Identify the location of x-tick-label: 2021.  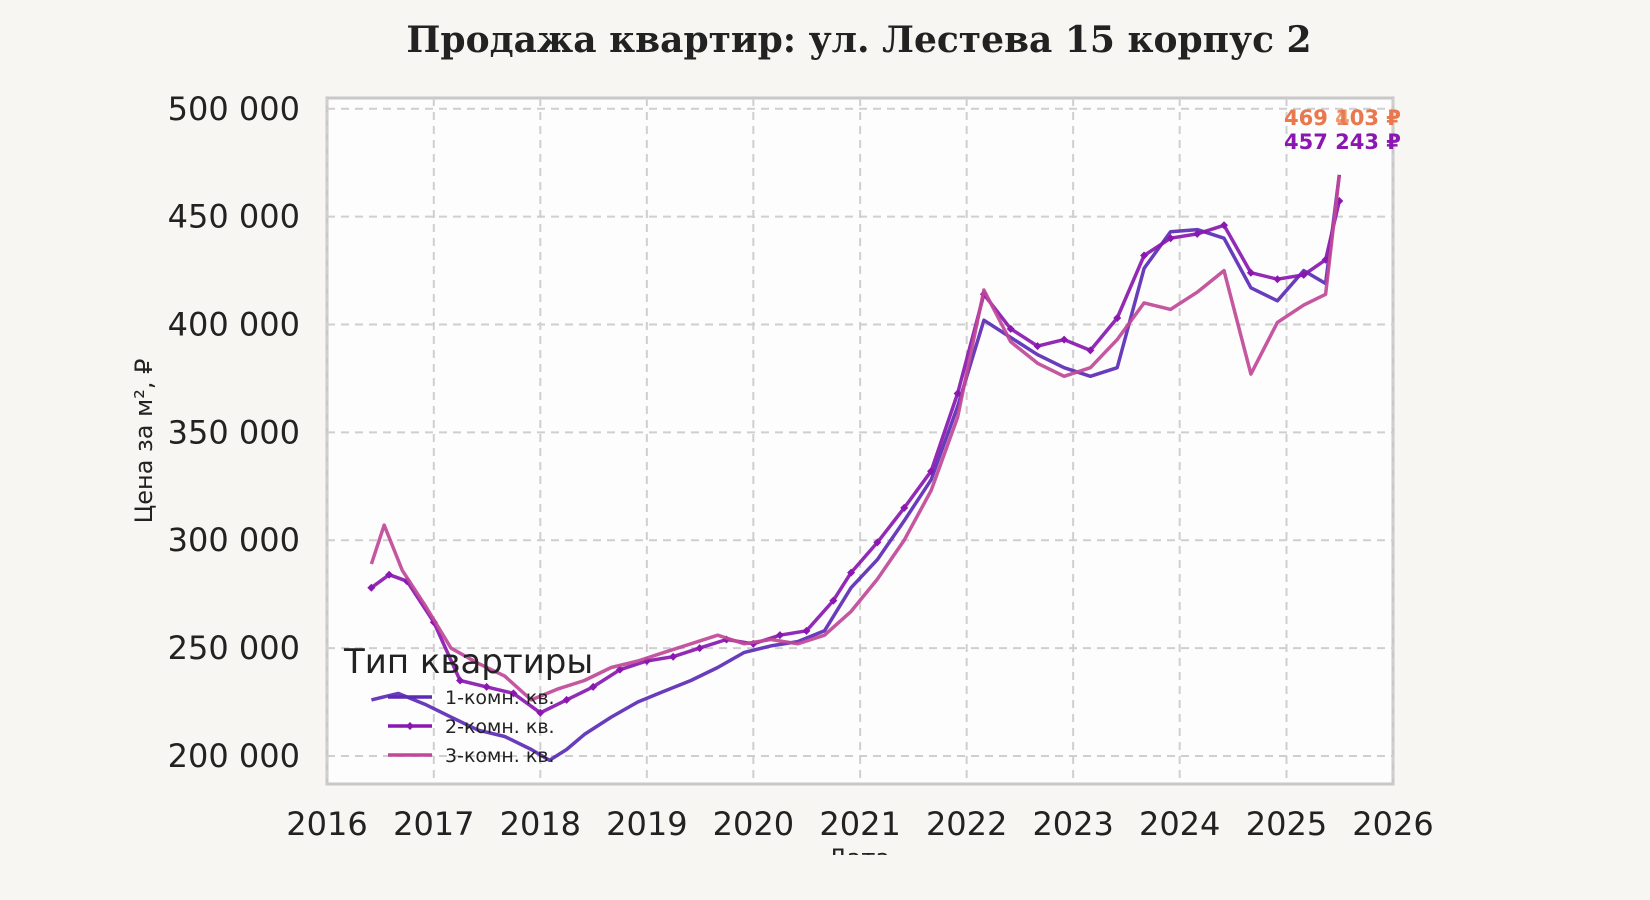
(859, 824).